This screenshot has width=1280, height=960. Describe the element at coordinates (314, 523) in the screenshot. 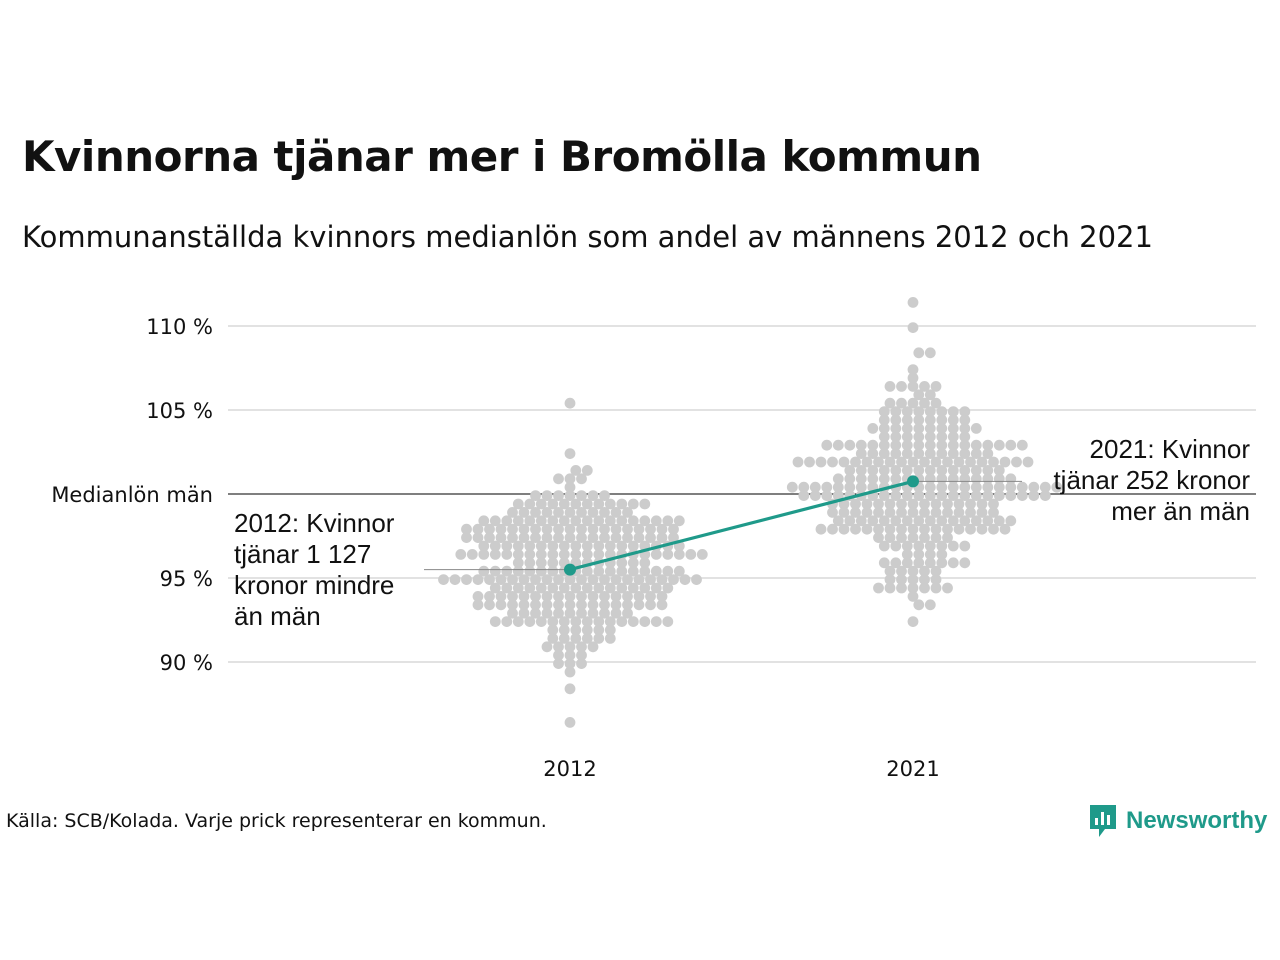

I see `annotation-line: 2012: Kvinnor` at that location.